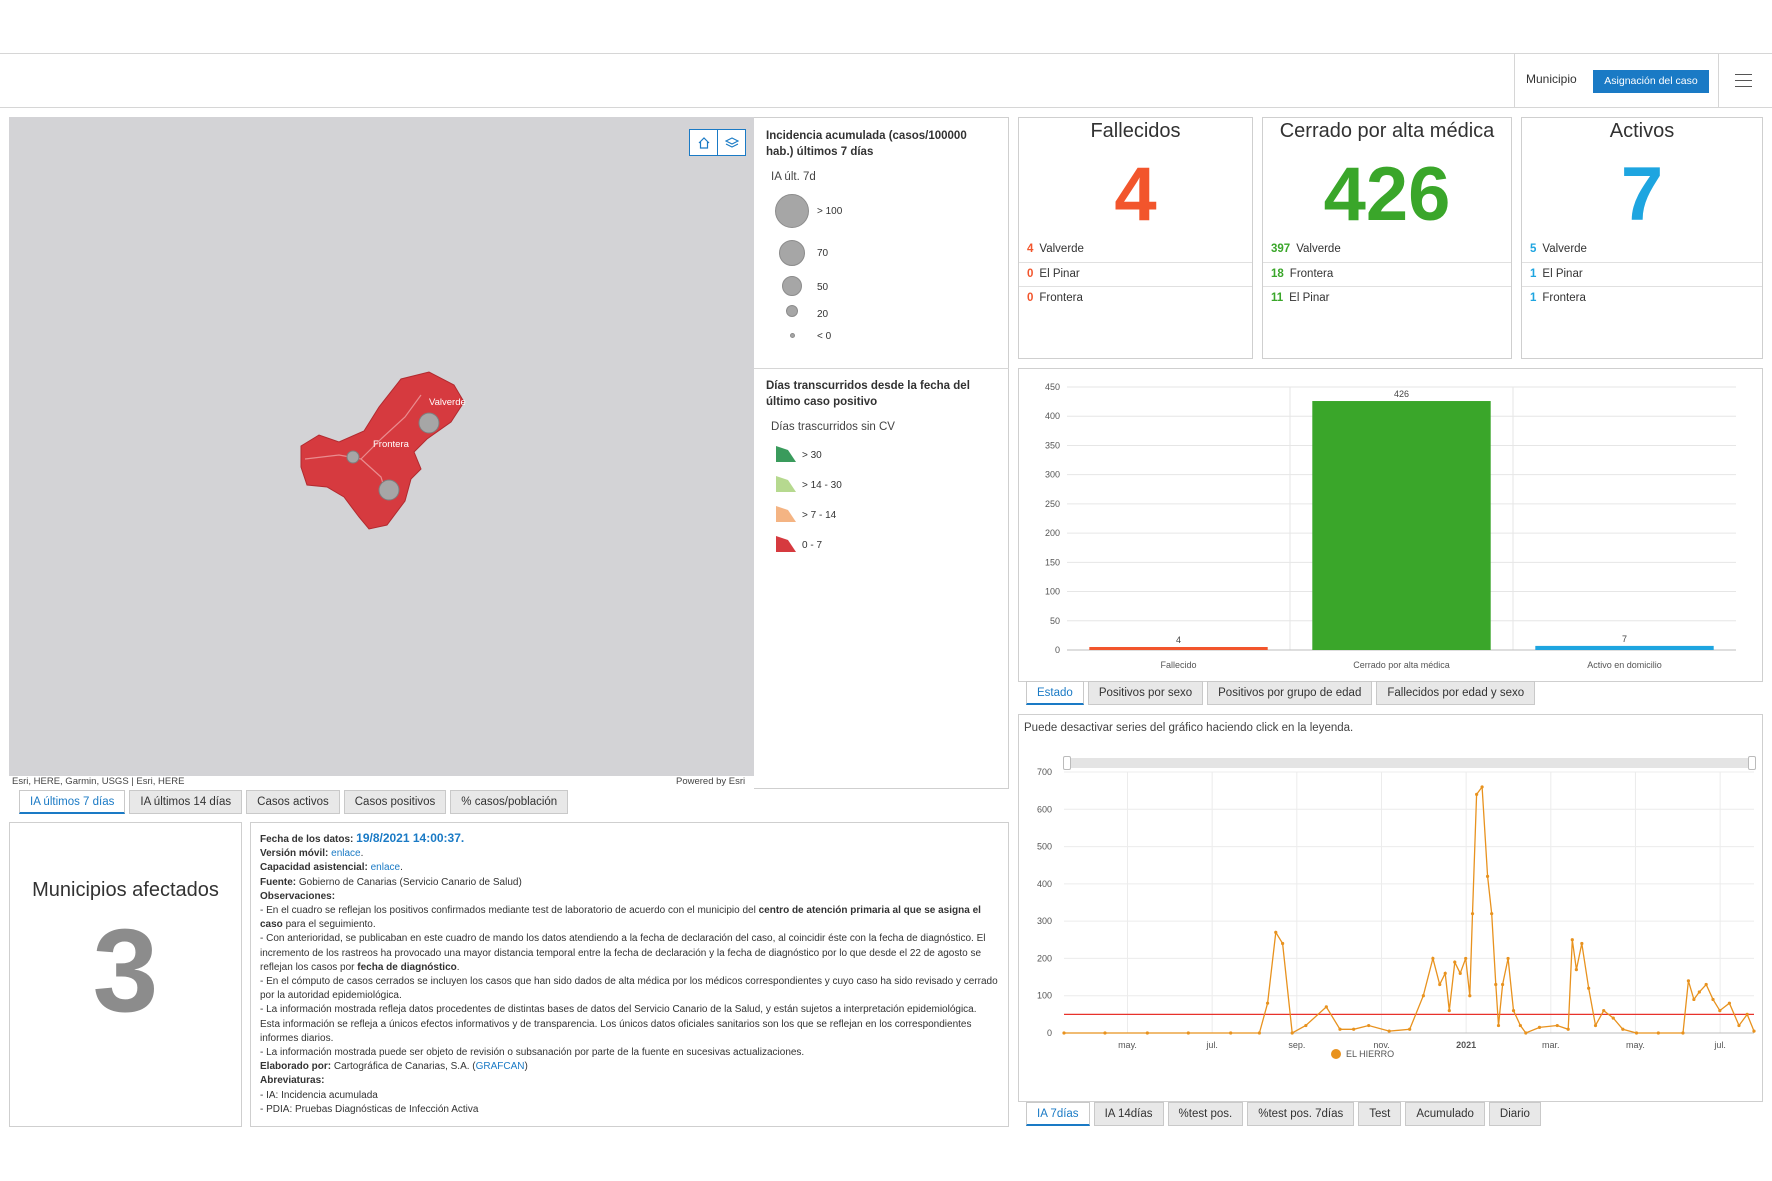 The height and width of the screenshot is (1181, 1772). I want to click on bar-y-tick: 450, so click(1052, 387).